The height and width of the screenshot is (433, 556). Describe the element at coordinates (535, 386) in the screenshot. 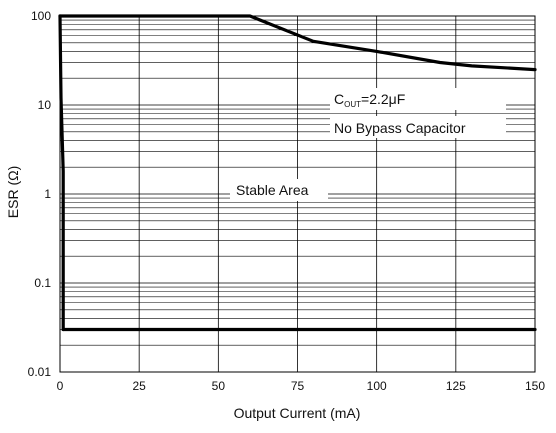

I see `x-tick-label: 150` at that location.